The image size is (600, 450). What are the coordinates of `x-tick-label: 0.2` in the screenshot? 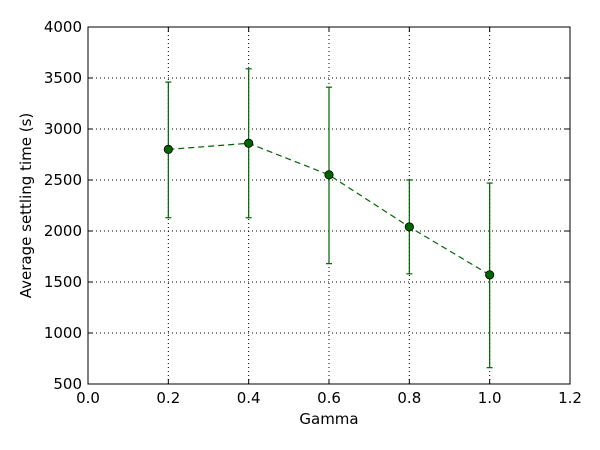 It's located at (168, 398).